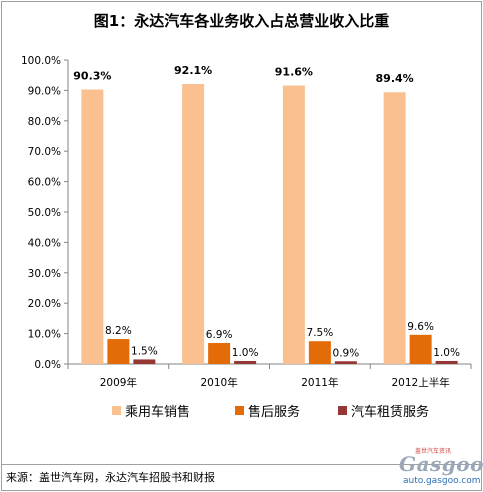 The width and height of the screenshot is (483, 492). What do you see at coordinates (44, 91) in the screenshot?
I see `y-tick-label: 90.0%` at bounding box center [44, 91].